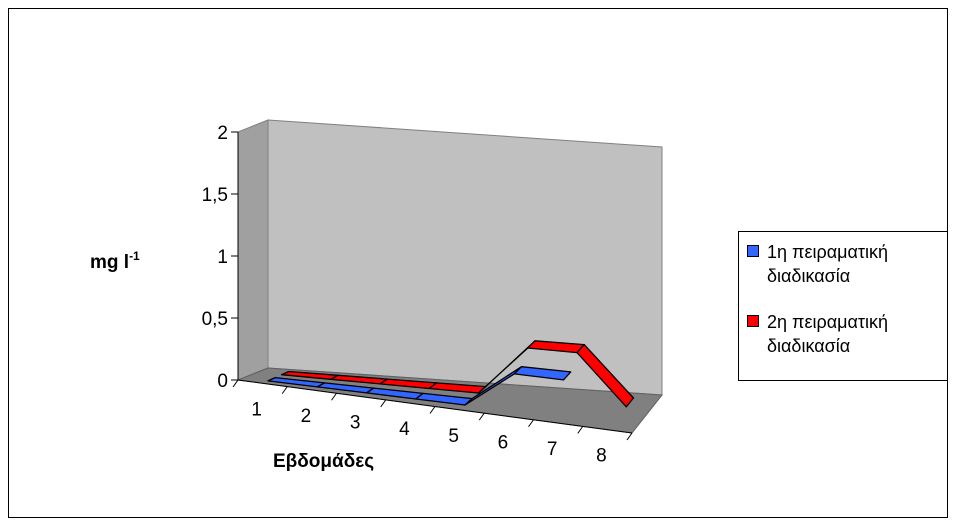 Image resolution: width=957 pixels, height=524 pixels. What do you see at coordinates (828, 334) in the screenshot?
I see `legend-label-2: 2η πειραματική διαδικασία` at bounding box center [828, 334].